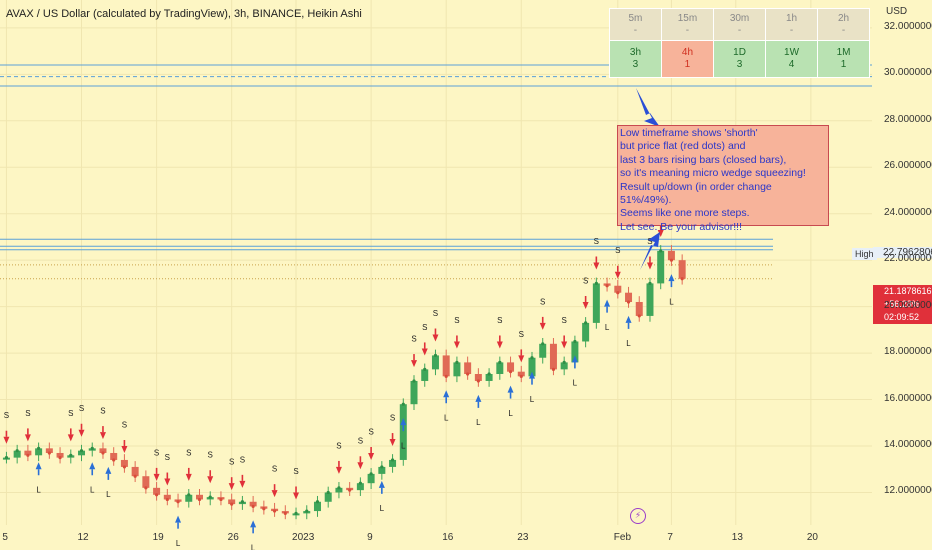 The width and height of the screenshot is (932, 550). I want to click on high-value-badge: 22.7962806, so click(902, 252).